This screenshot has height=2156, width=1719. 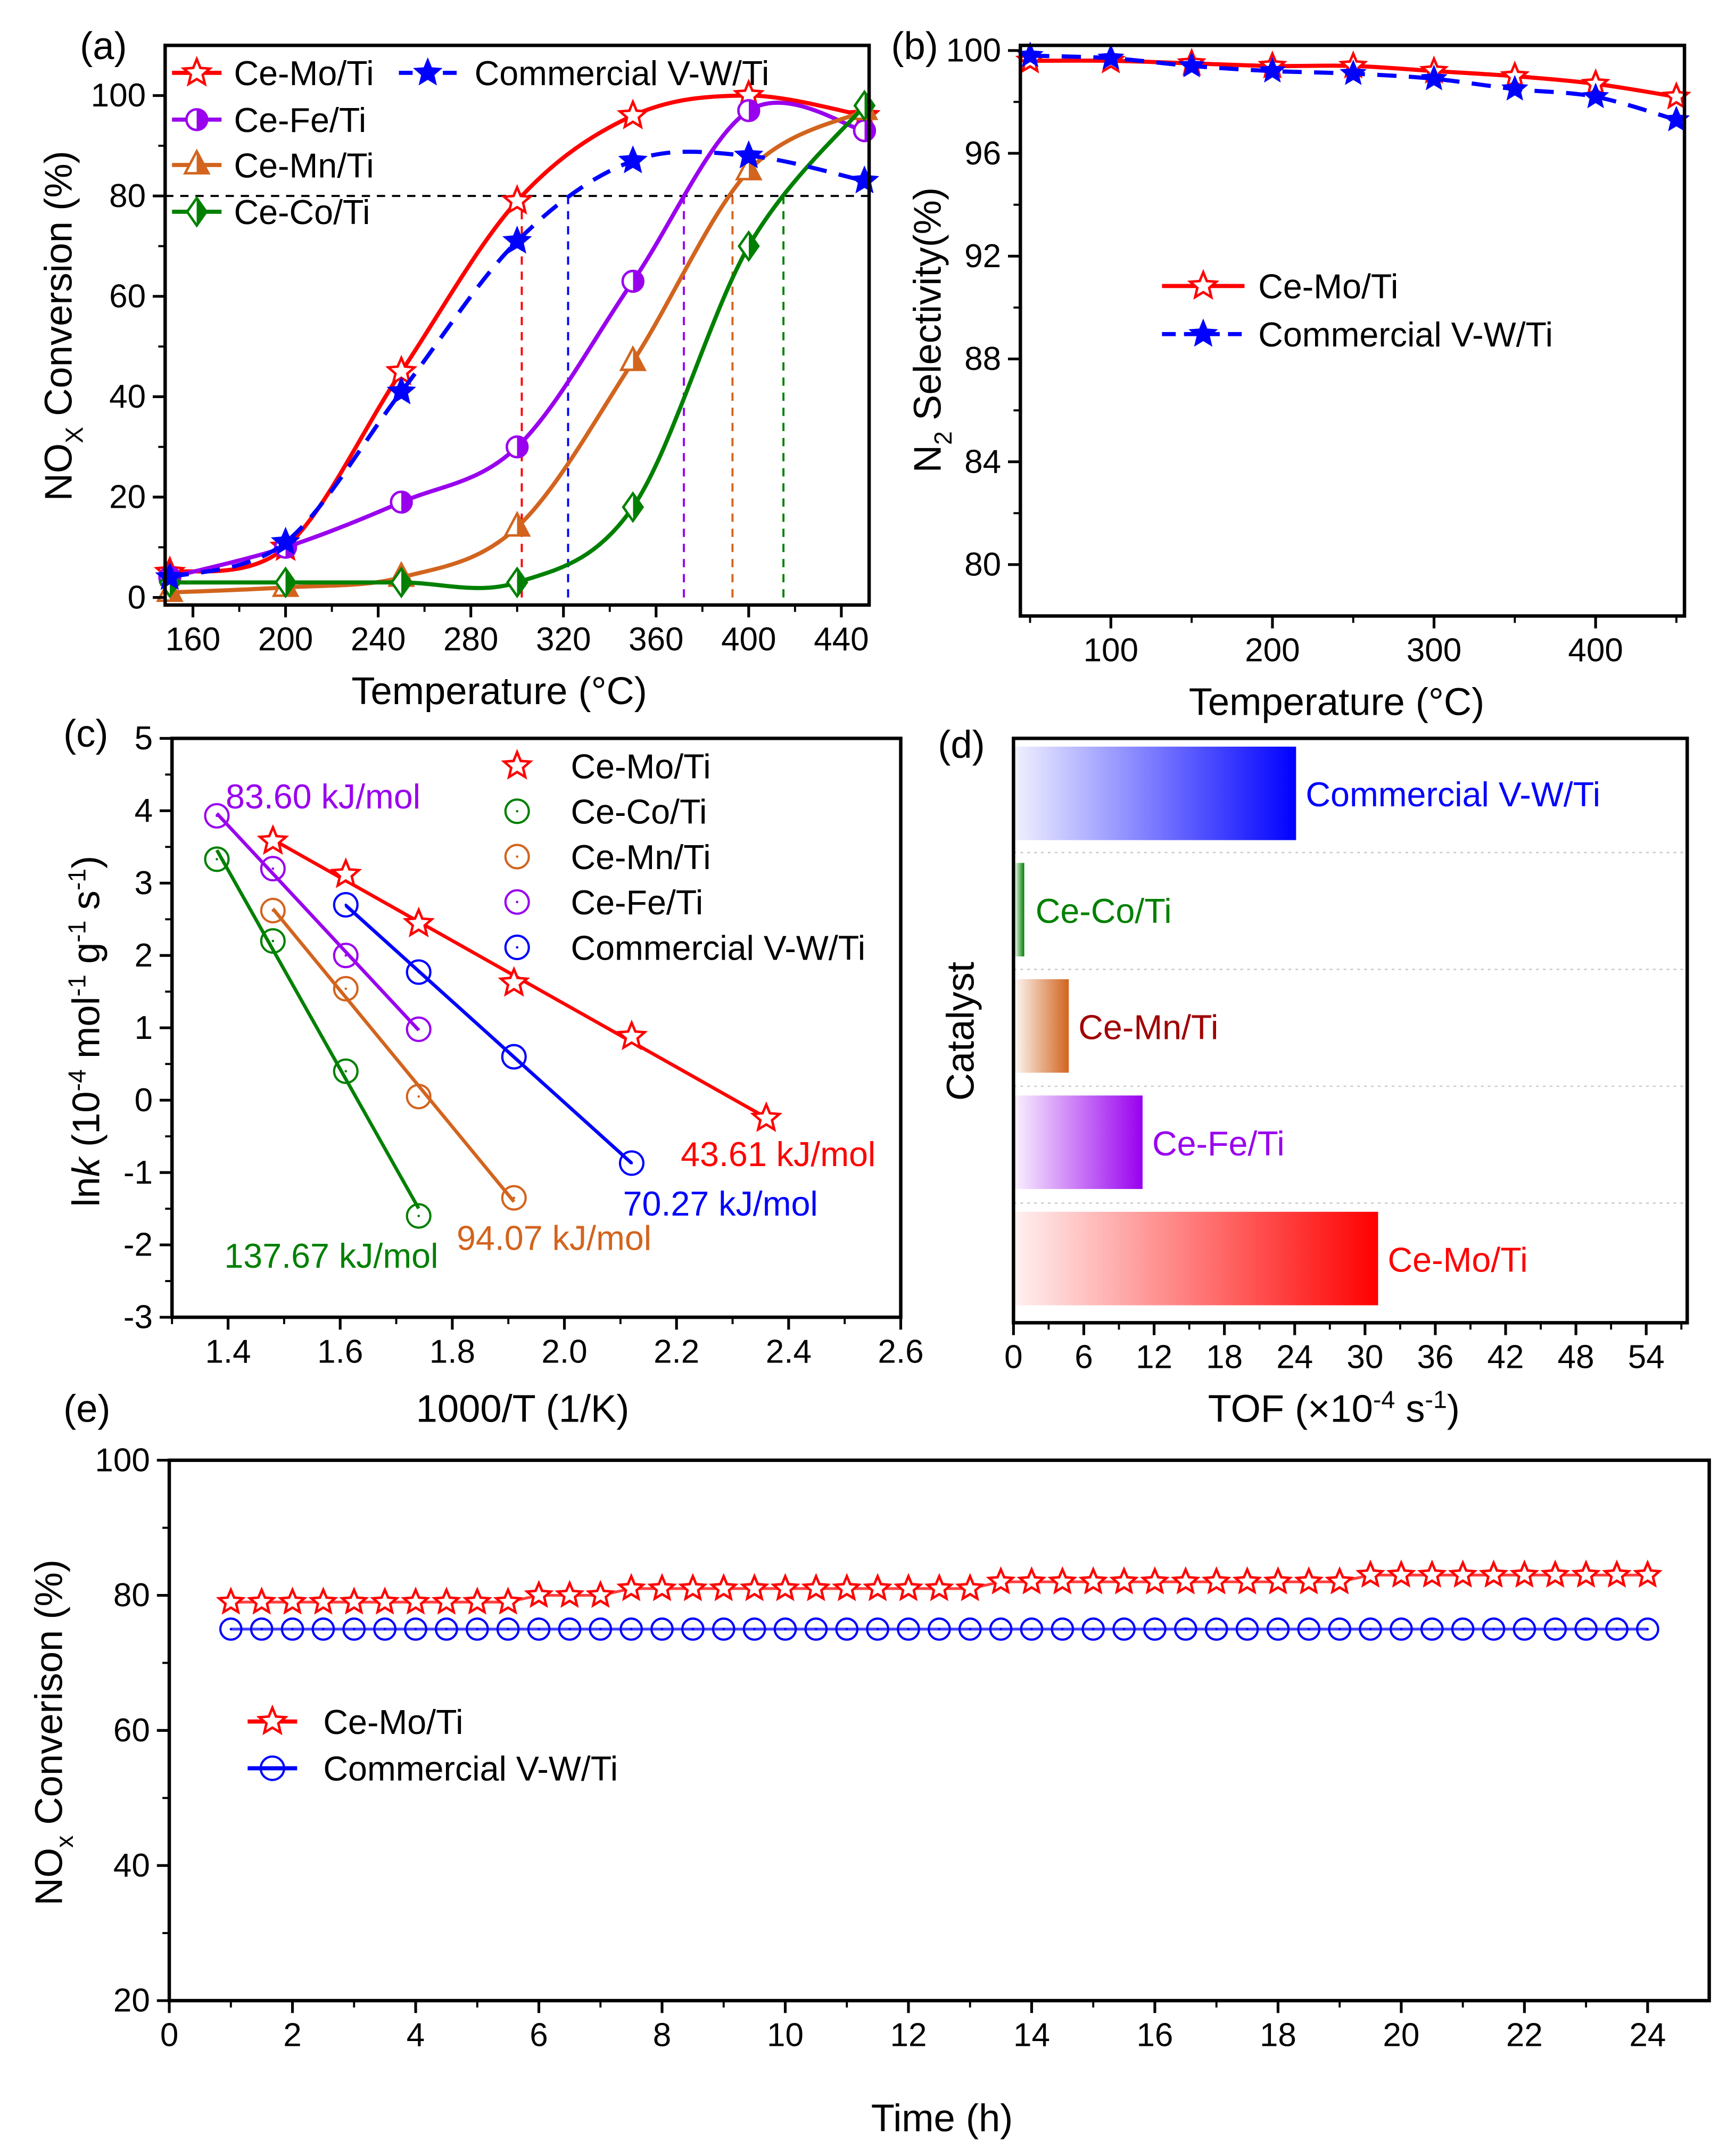 What do you see at coordinates (914, 46) in the screenshot?
I see `panel-label-b: (b)` at bounding box center [914, 46].